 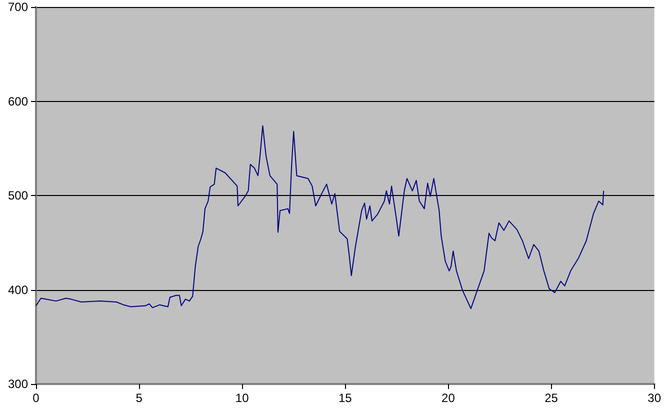 I want to click on x-tick-label: 30, so click(x=655, y=398).